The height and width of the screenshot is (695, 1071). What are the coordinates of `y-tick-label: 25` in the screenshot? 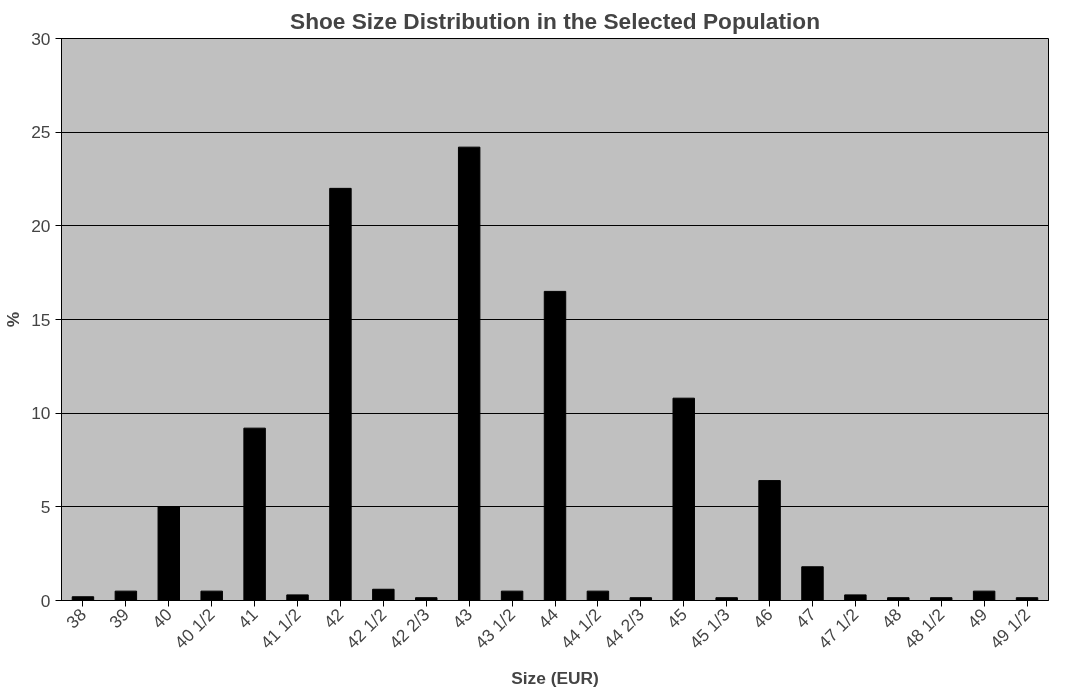 It's located at (41, 132).